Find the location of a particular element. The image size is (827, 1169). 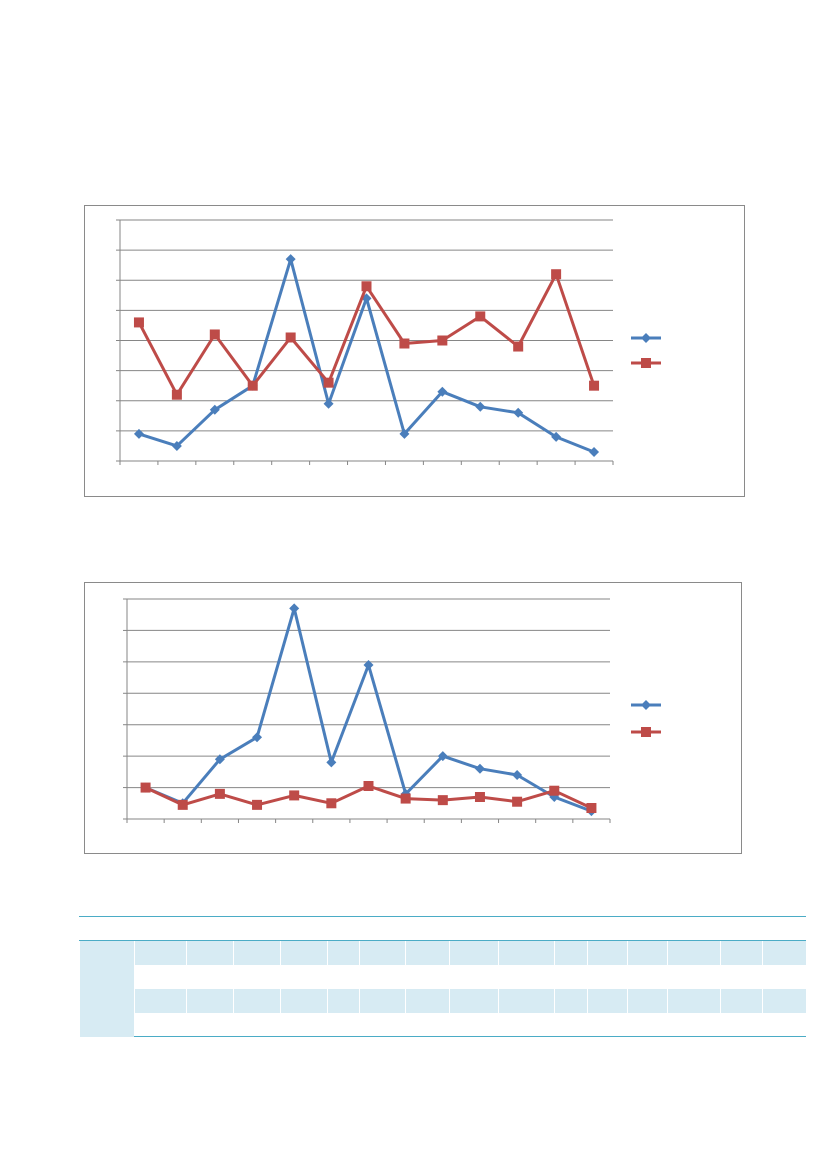

series-2-line is located at coordinates (366, 334).